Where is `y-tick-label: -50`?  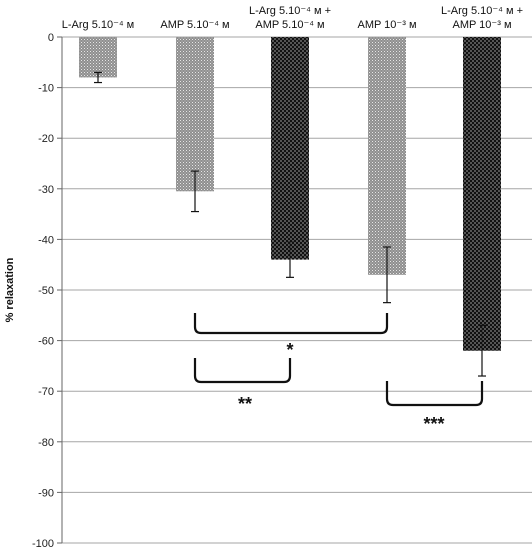
y-tick-label: -50 is located at coordinates (46, 291).